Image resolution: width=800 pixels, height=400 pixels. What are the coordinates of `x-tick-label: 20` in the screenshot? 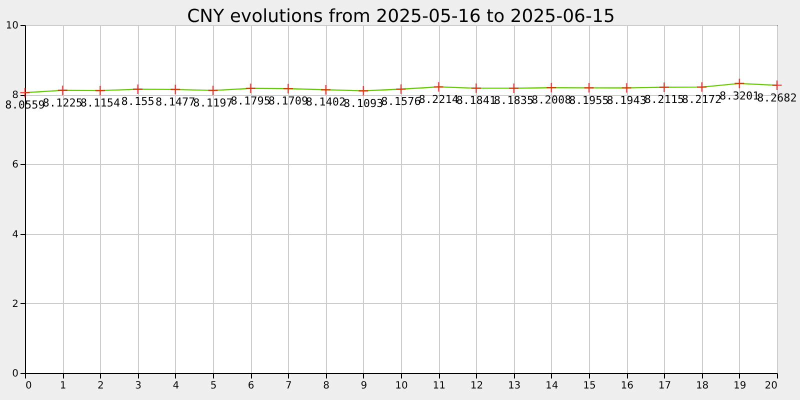 It's located at (771, 386).